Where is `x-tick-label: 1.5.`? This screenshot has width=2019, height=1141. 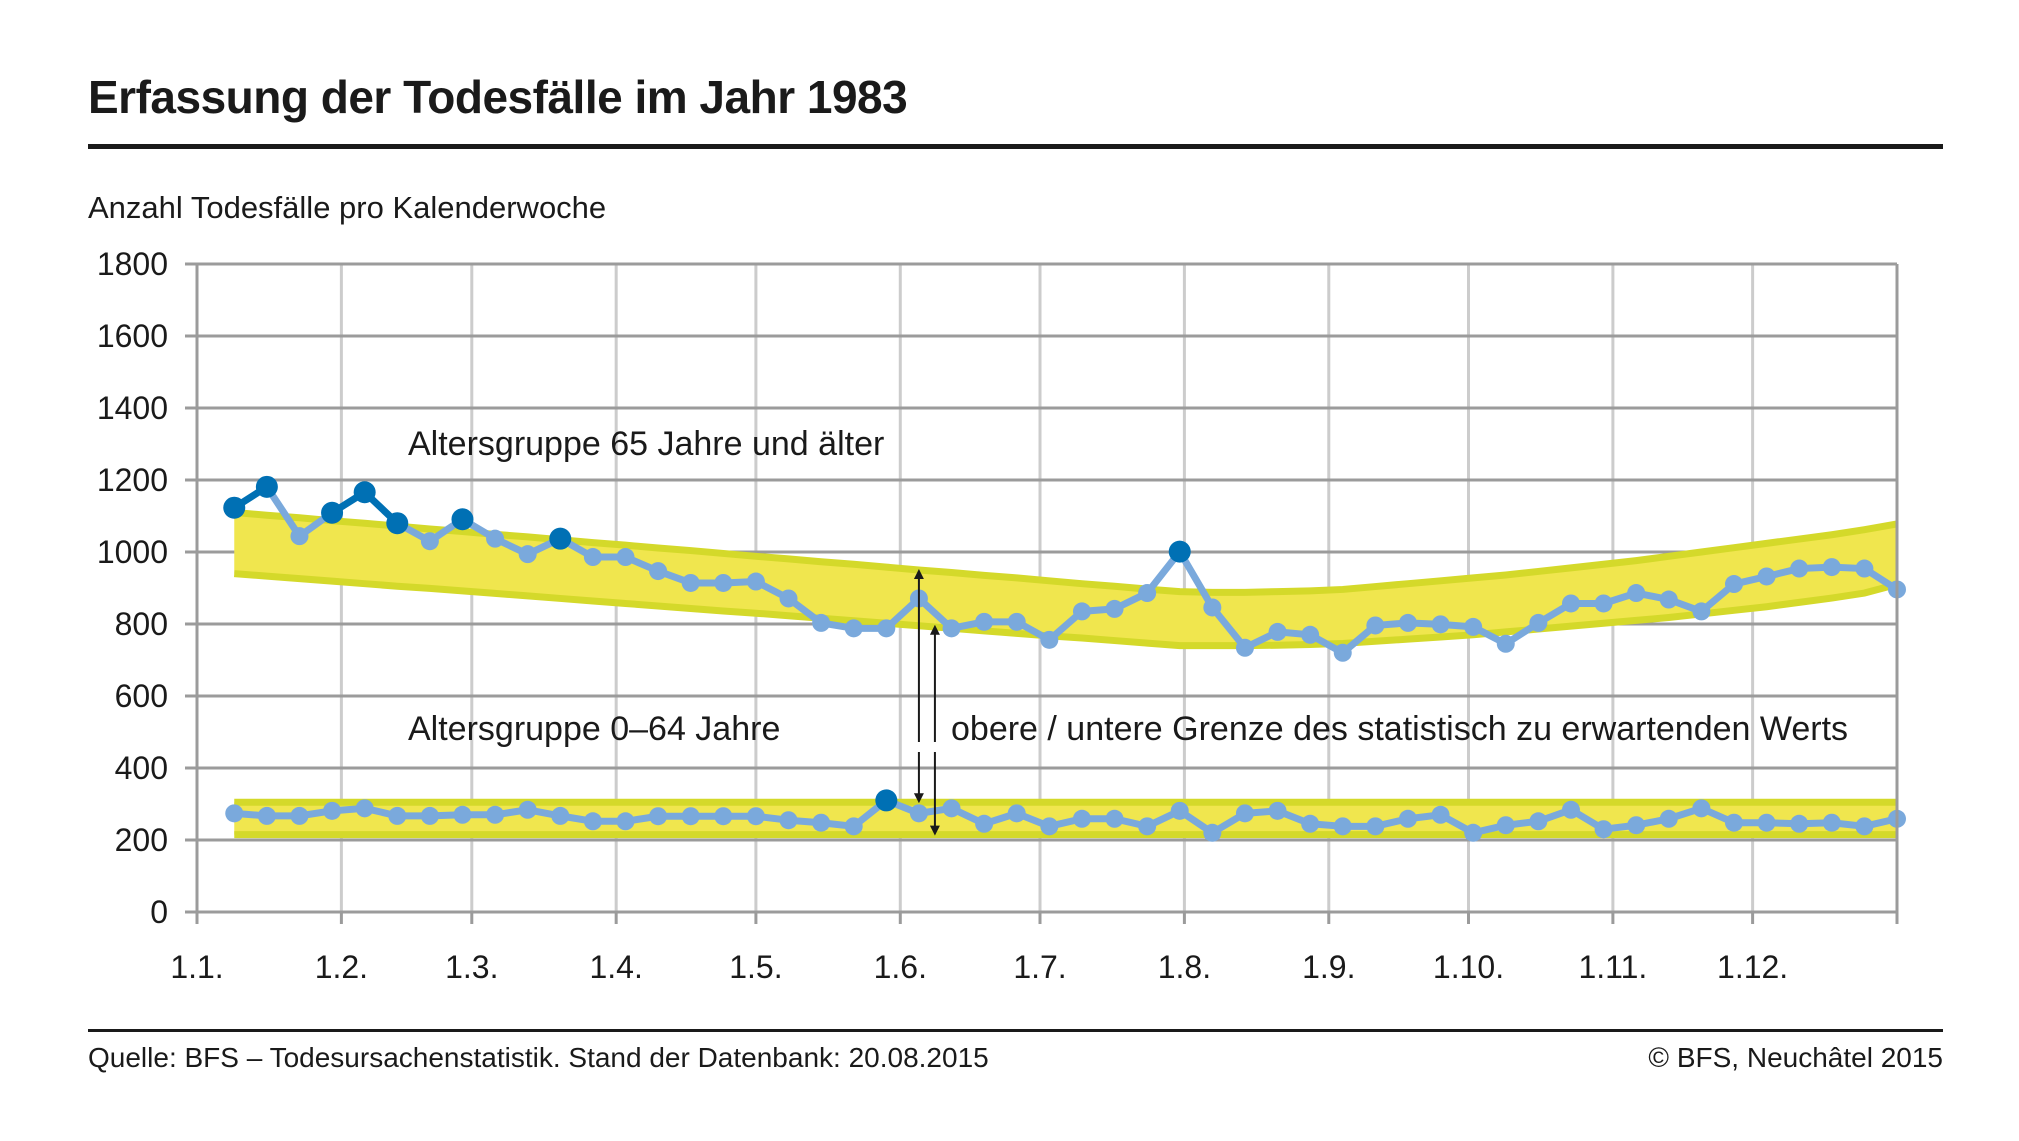 x-tick-label: 1.5. is located at coordinates (755, 967).